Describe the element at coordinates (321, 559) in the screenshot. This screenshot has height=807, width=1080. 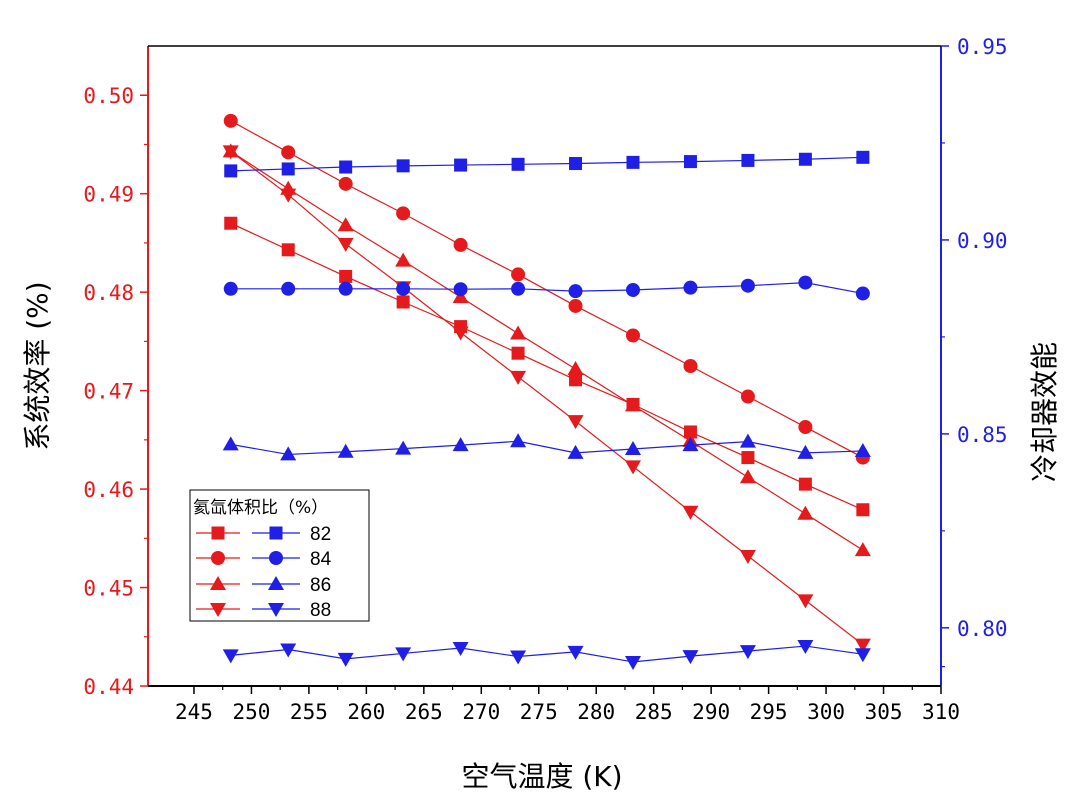
I see `legend-label: 84` at that location.